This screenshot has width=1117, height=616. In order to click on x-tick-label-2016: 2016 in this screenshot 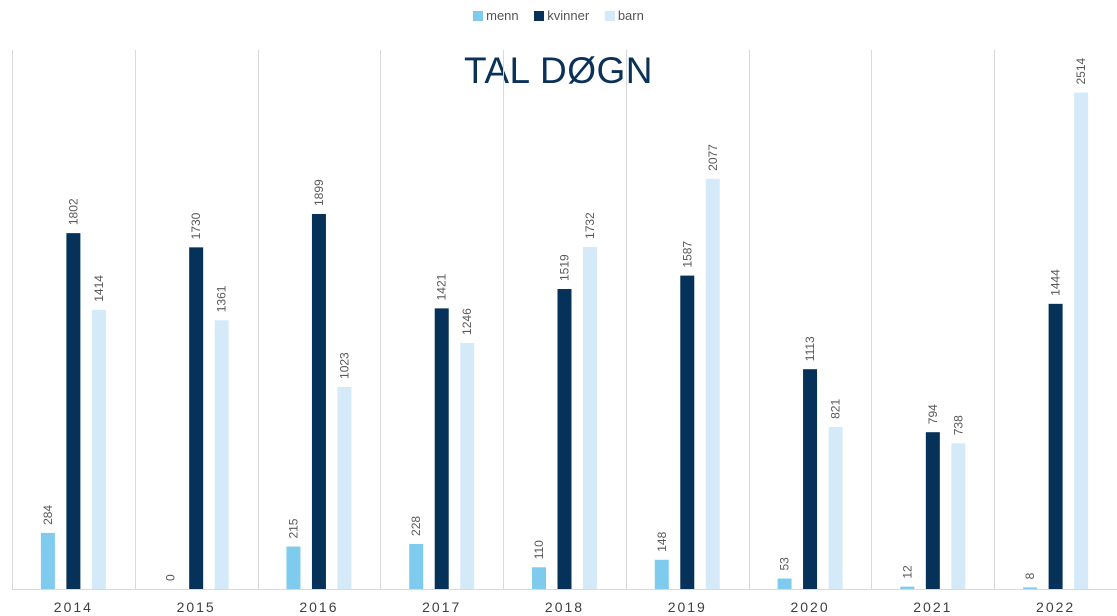, I will do `click(318, 607)`.